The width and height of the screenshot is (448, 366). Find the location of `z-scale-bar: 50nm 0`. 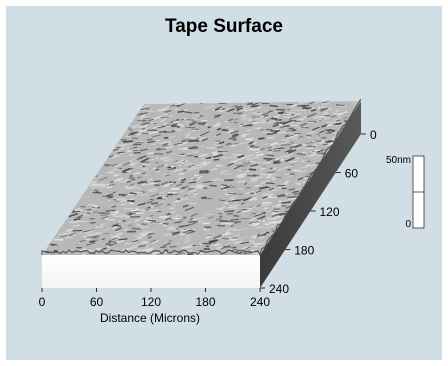

z-scale-bar: 50nm 0 is located at coordinates (405, 192).